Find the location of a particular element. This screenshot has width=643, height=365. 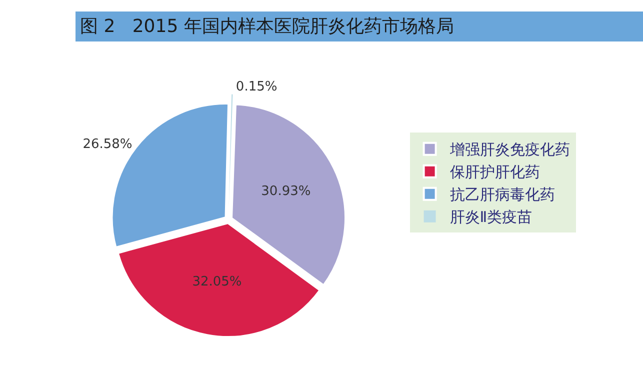

data-label: 0.15% is located at coordinates (257, 86).